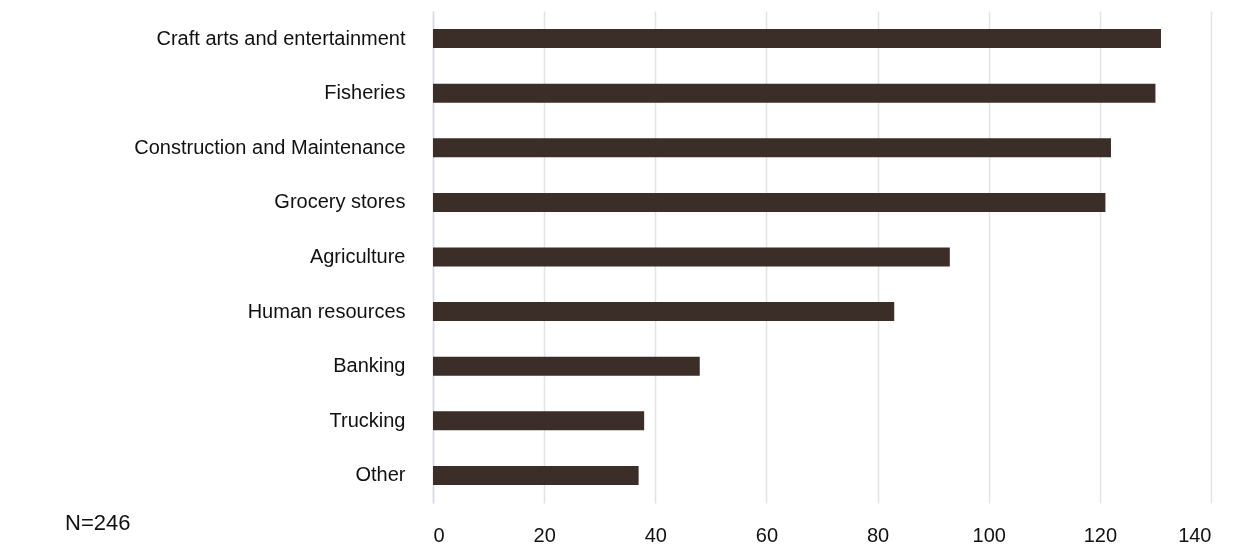  Describe the element at coordinates (544, 534) in the screenshot. I see `x-tick-label: 20` at that location.